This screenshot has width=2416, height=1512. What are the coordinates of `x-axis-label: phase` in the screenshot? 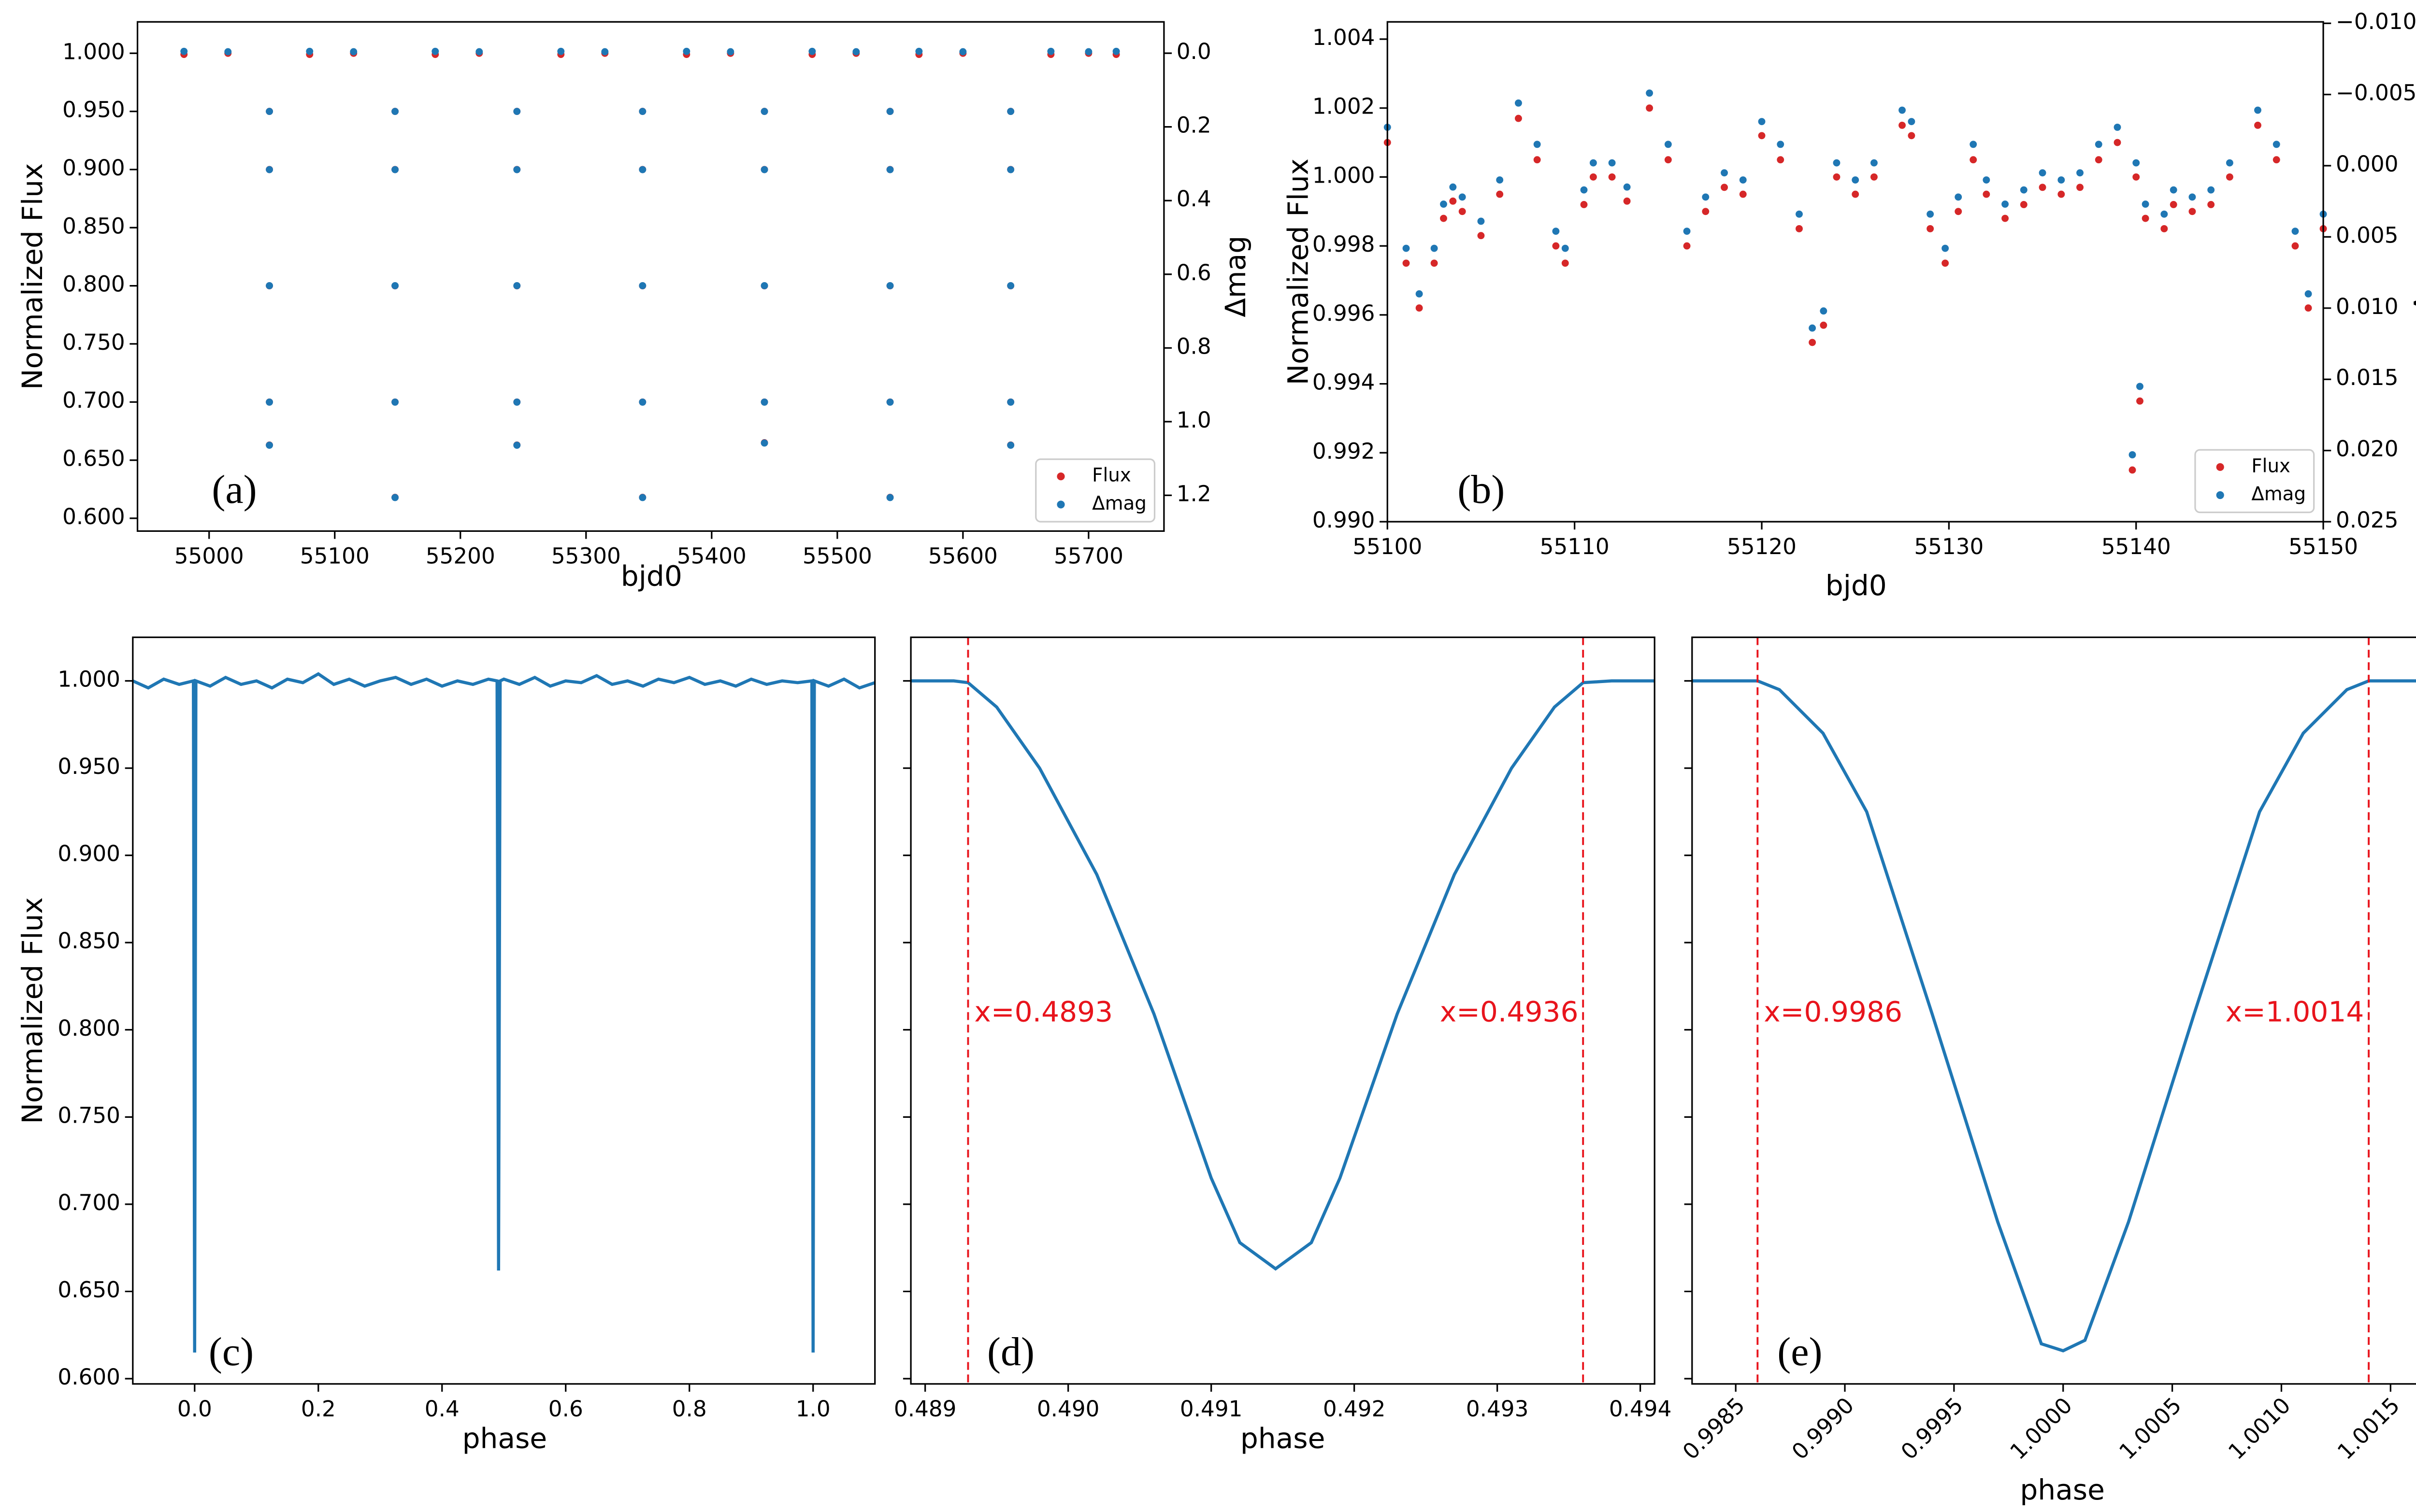 It's located at (1282, 1438).